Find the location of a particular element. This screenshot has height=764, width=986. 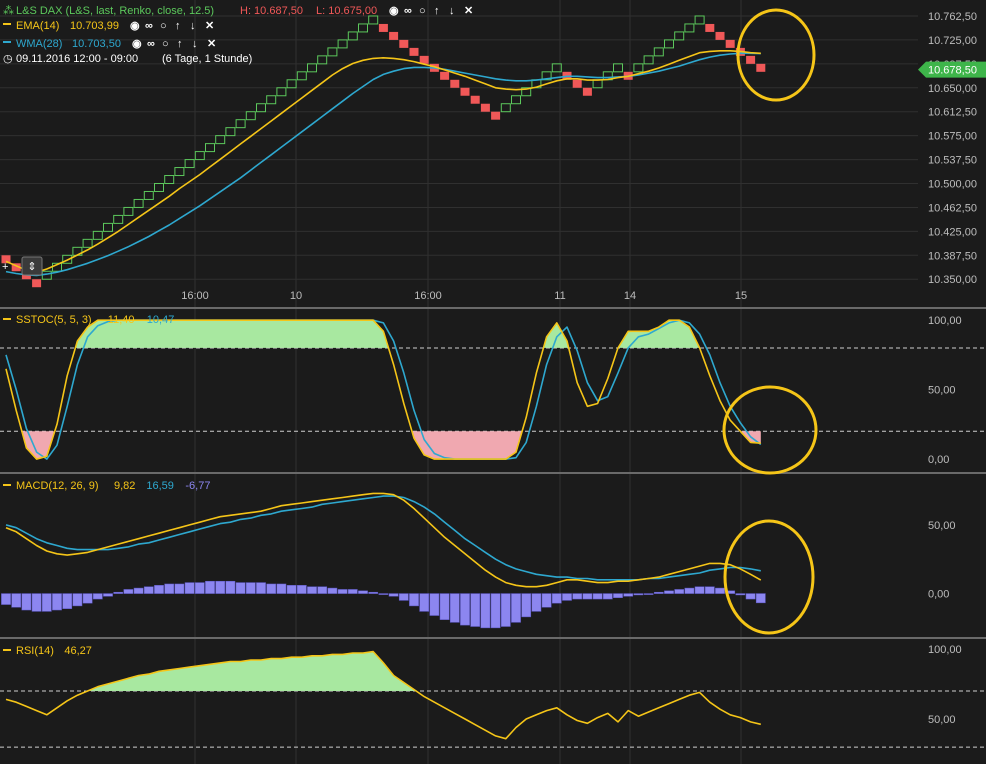

macd-line is located at coordinates (383, 540).